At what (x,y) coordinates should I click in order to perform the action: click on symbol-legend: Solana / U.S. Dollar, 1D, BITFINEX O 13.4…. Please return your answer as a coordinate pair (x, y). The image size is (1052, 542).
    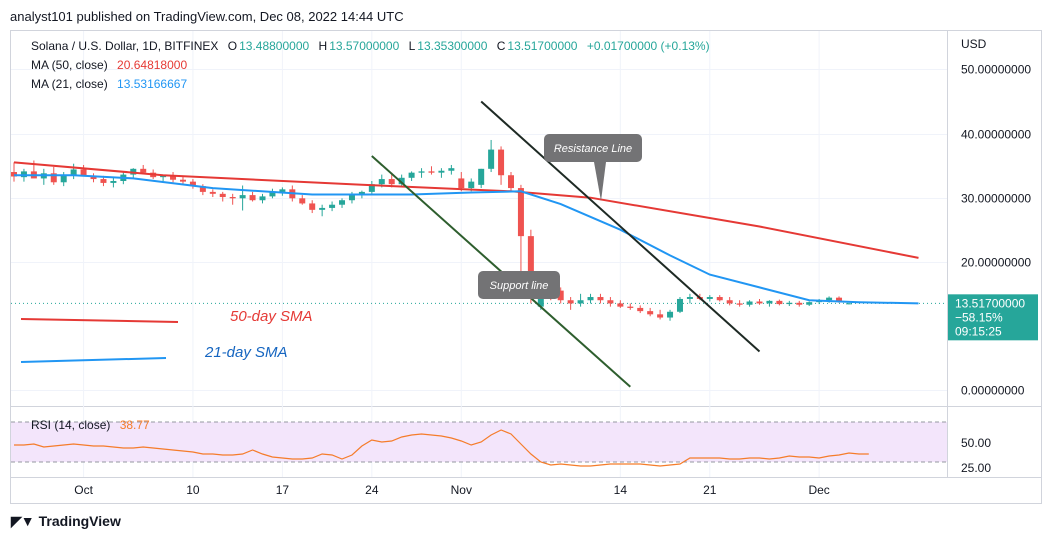
    Looking at the image, I should click on (370, 46).